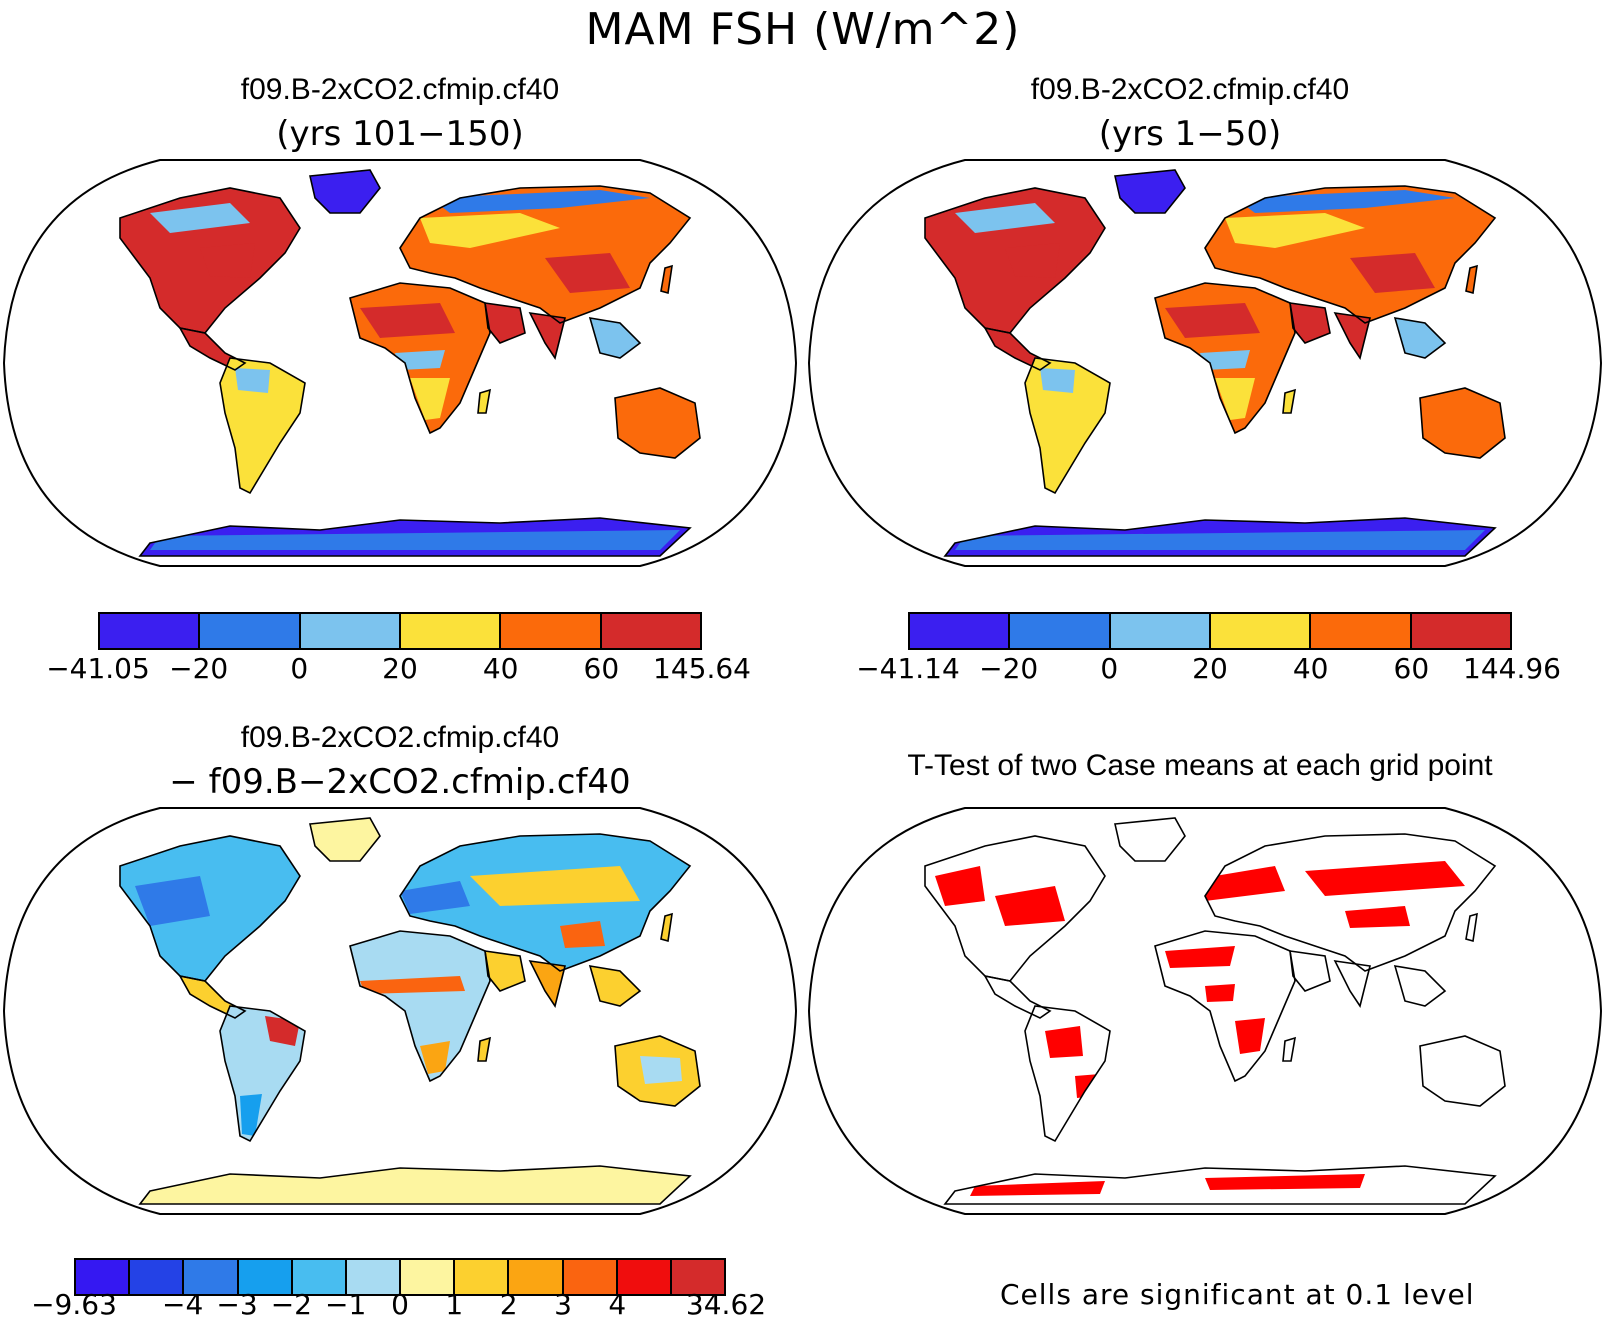 The height and width of the screenshot is (1327, 1606). What do you see at coordinates (454, 1304) in the screenshot?
I see `colorbar-tick-label: 1` at bounding box center [454, 1304].